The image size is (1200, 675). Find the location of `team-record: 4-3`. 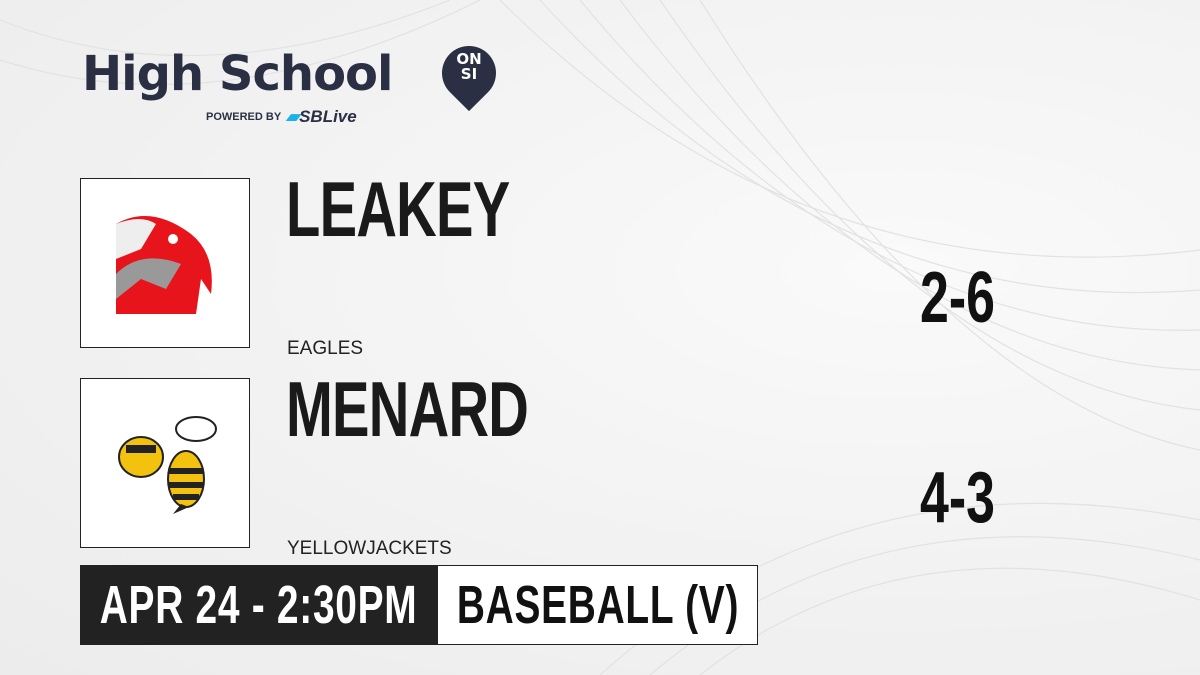

team-record: 4-3 is located at coordinates (957, 498).